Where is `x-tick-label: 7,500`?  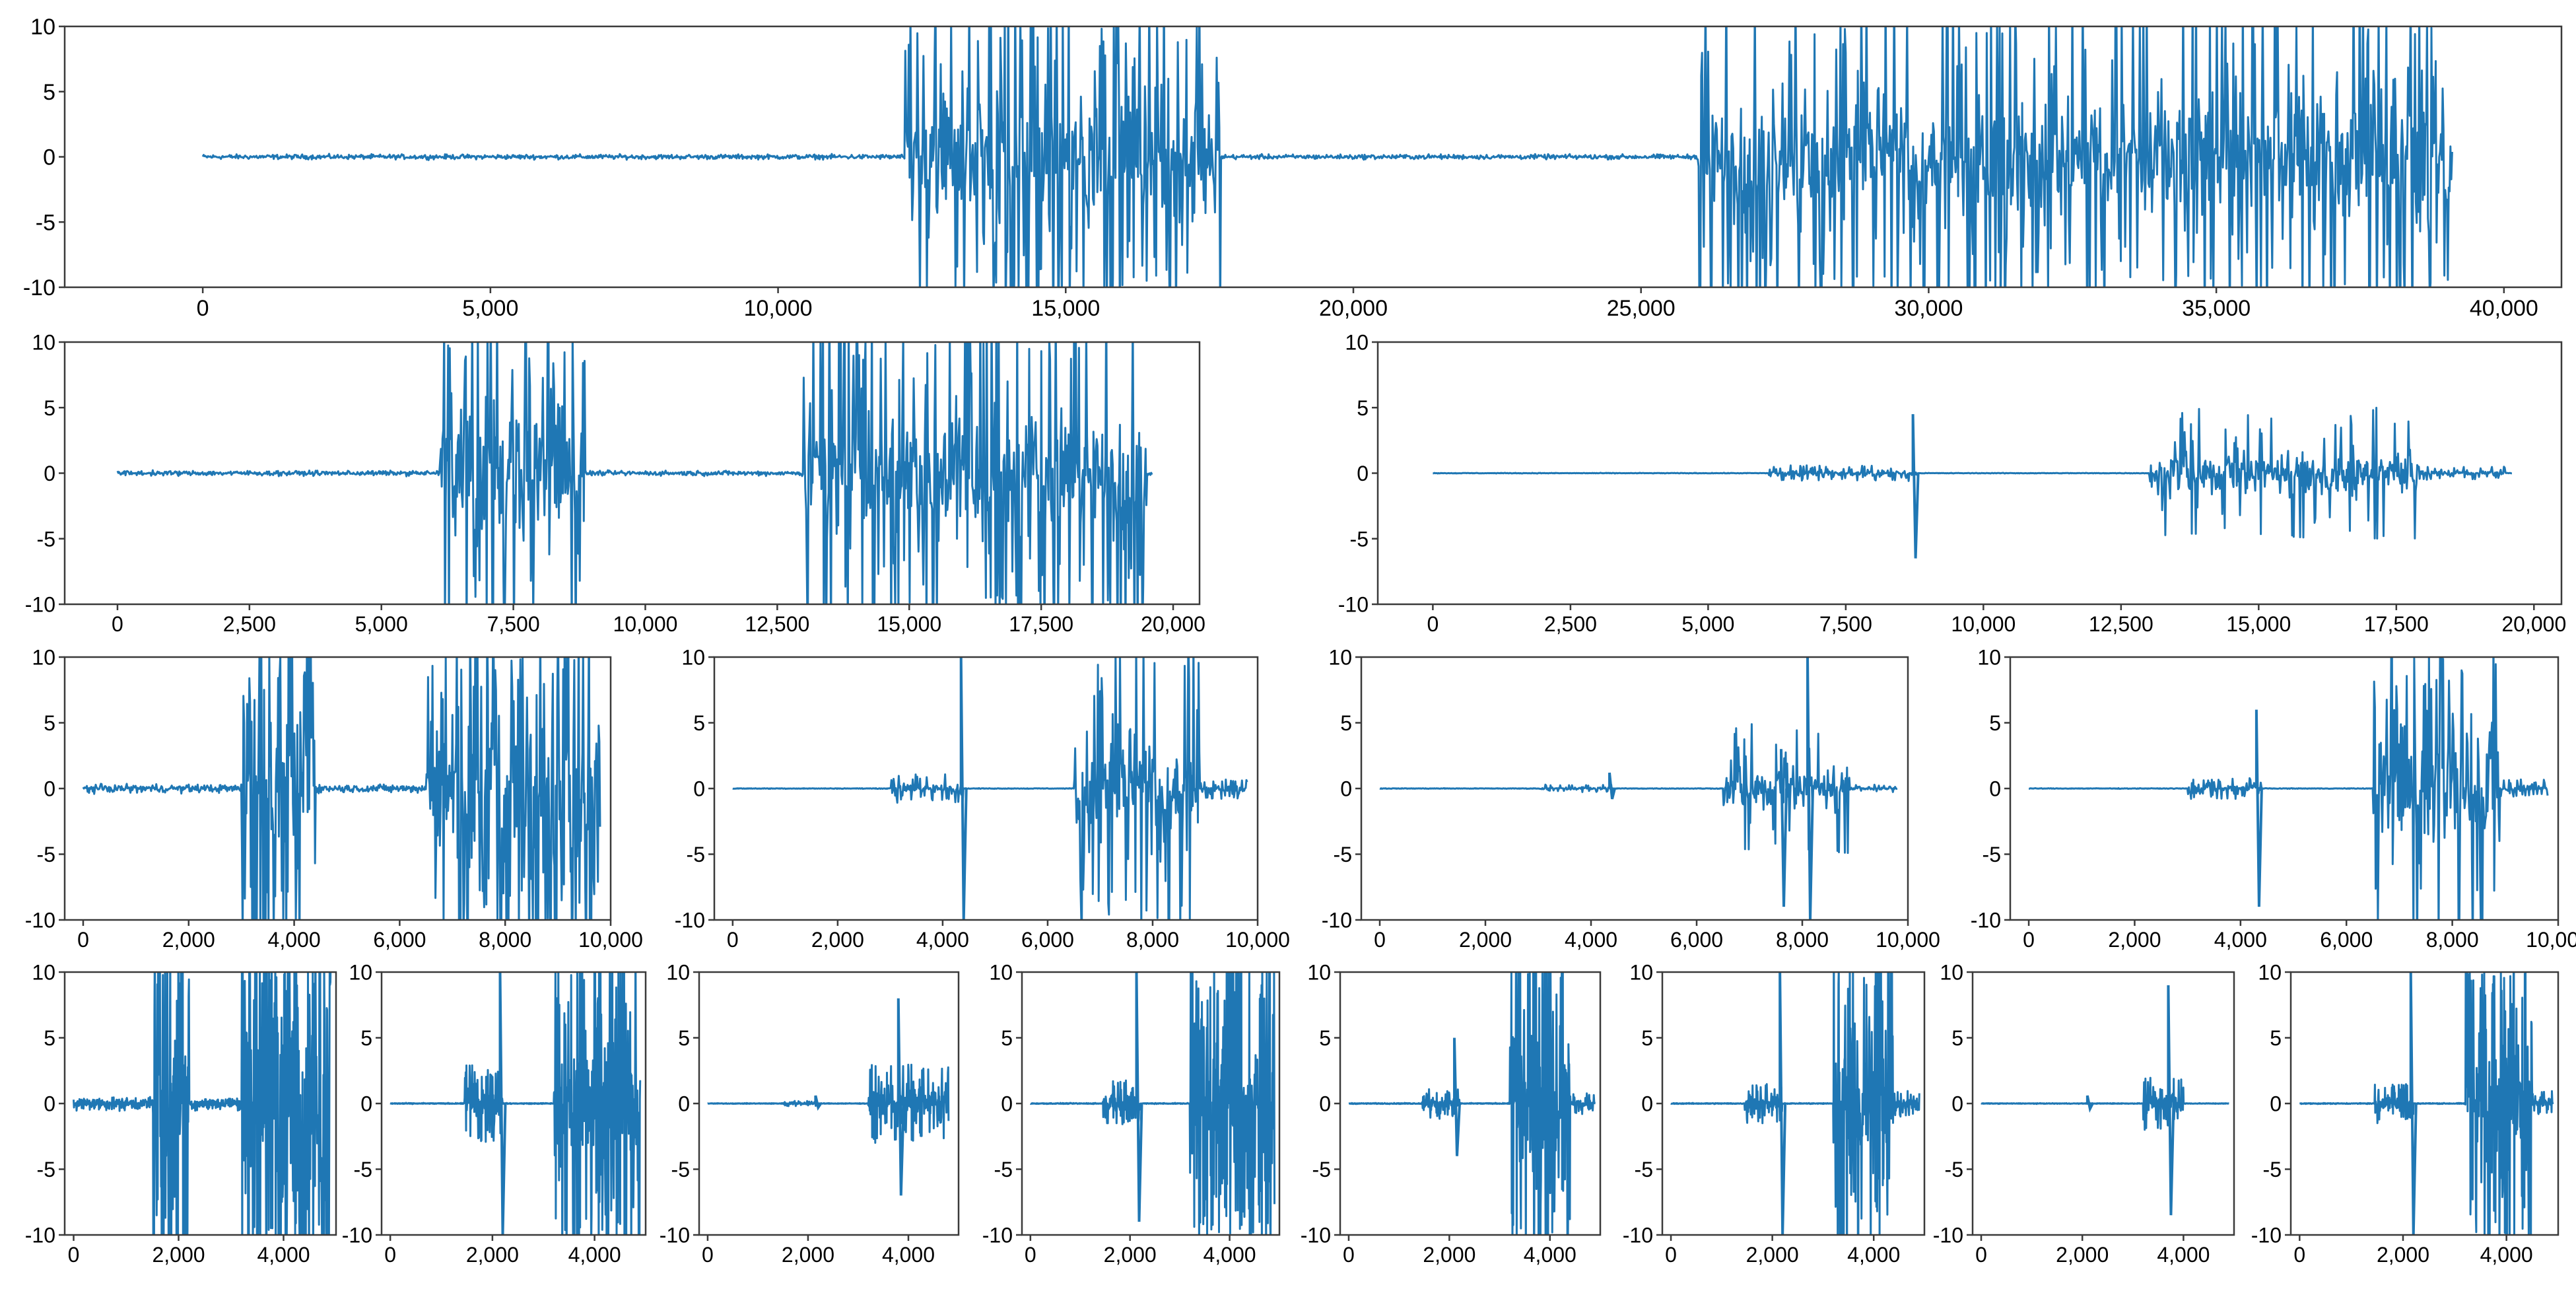 x-tick-label: 7,500 is located at coordinates (1845, 624).